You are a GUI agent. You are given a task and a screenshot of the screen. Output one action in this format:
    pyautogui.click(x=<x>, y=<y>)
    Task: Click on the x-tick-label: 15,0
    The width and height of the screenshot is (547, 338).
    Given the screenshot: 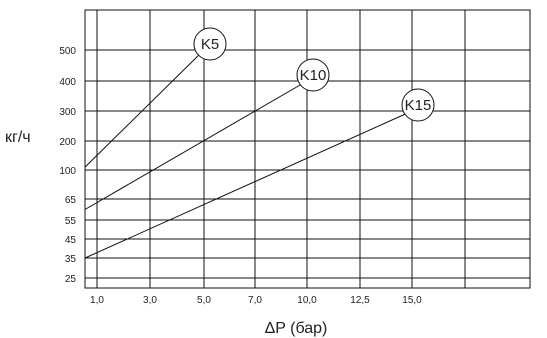 What is the action you would take?
    pyautogui.click(x=412, y=300)
    